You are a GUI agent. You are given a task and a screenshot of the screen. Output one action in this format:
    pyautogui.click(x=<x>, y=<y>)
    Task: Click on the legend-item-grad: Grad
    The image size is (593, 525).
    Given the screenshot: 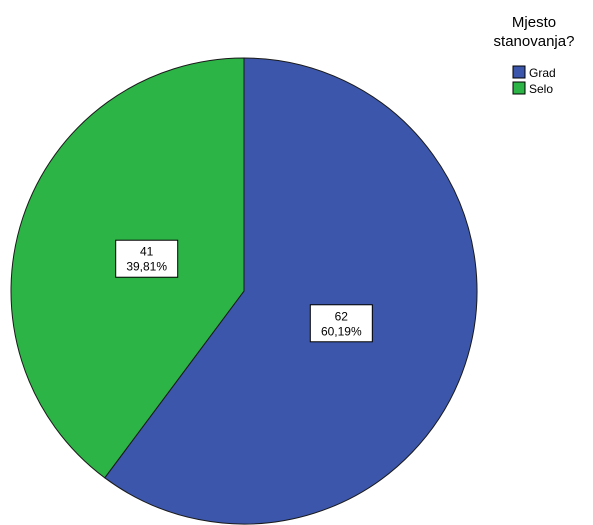 What is the action you would take?
    pyautogui.click(x=534, y=72)
    